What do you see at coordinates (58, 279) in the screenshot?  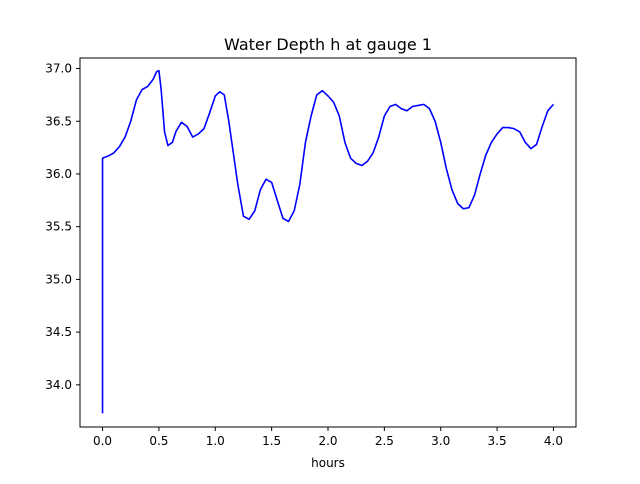 I see `y-tick-label: 35.0` at bounding box center [58, 279].